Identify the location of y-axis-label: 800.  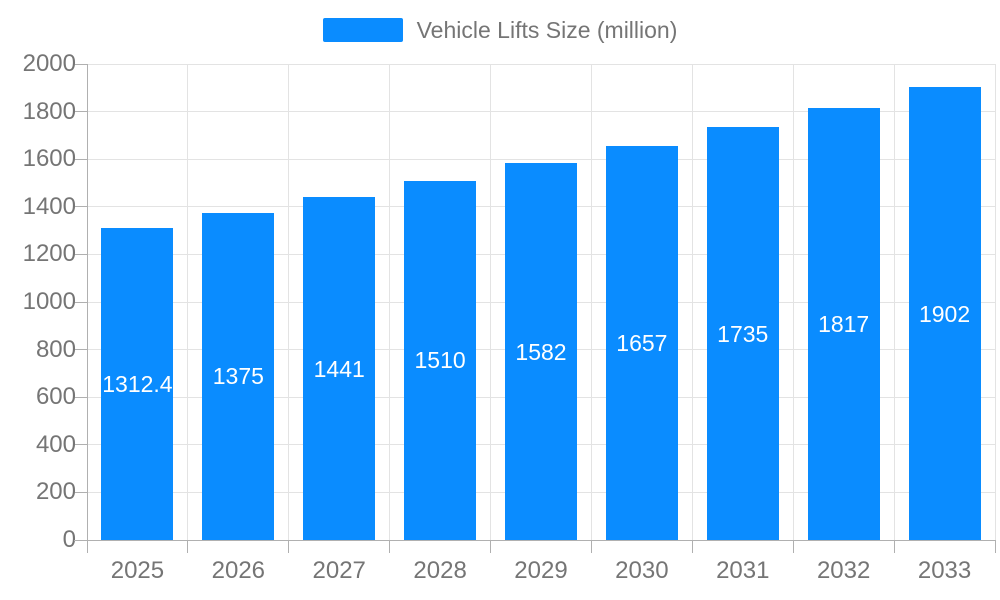
(55, 349).